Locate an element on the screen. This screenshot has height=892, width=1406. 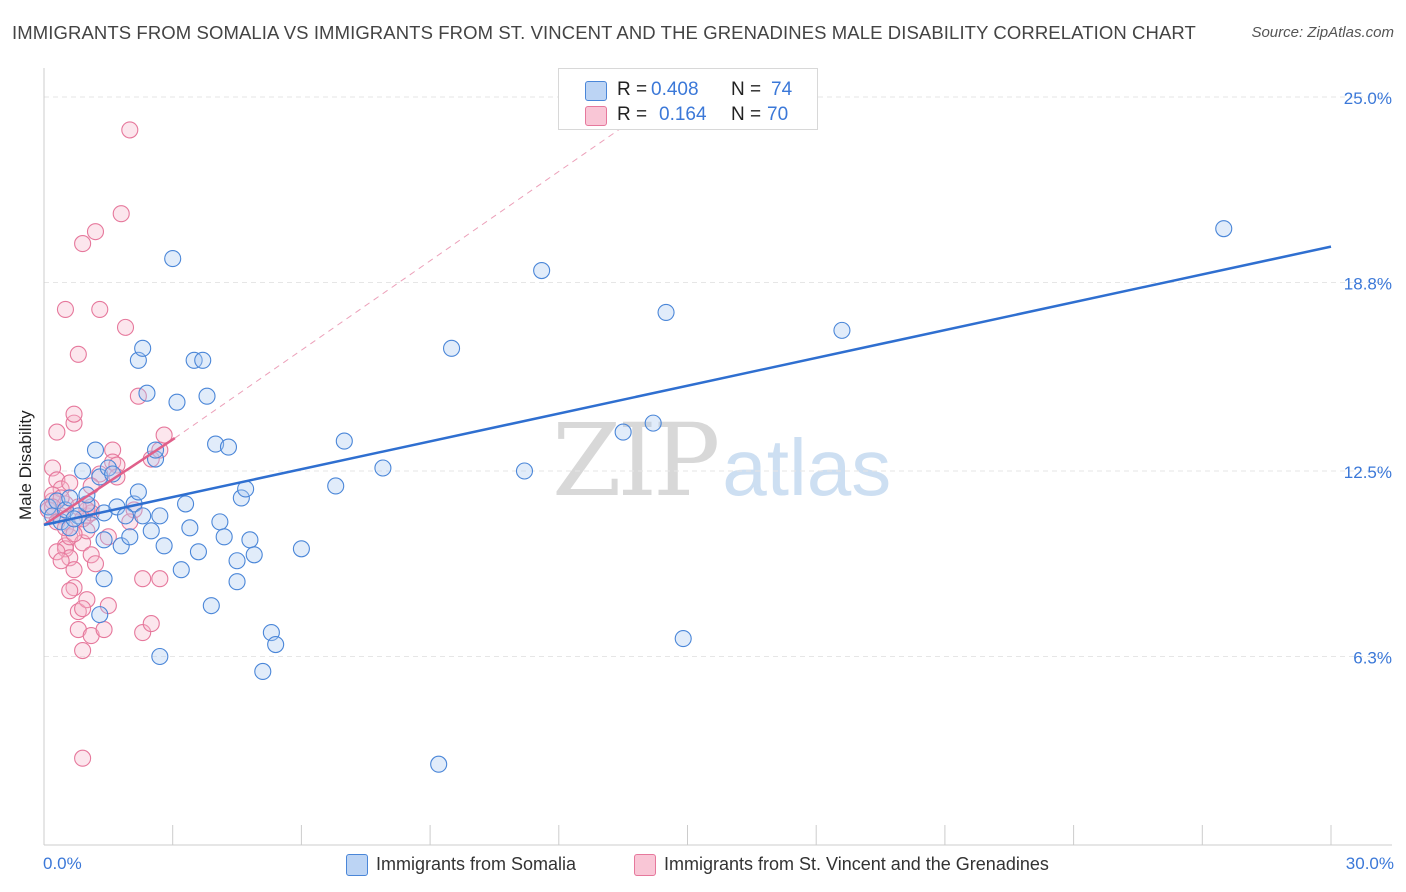
x-tick-label: 30.0% is located at coordinates (1370, 863).